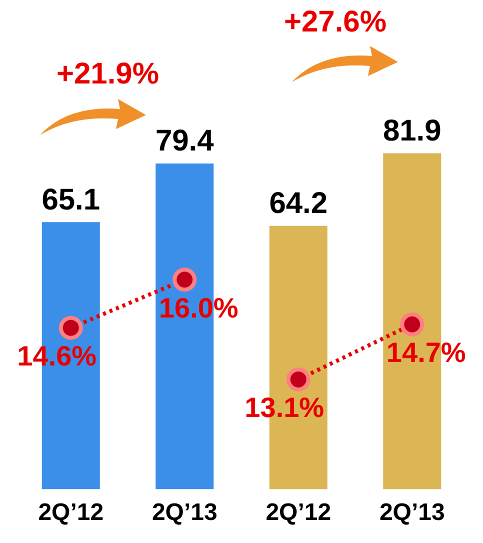 This screenshot has height=543, width=483. I want to click on data-label: 81.9, so click(412, 131).